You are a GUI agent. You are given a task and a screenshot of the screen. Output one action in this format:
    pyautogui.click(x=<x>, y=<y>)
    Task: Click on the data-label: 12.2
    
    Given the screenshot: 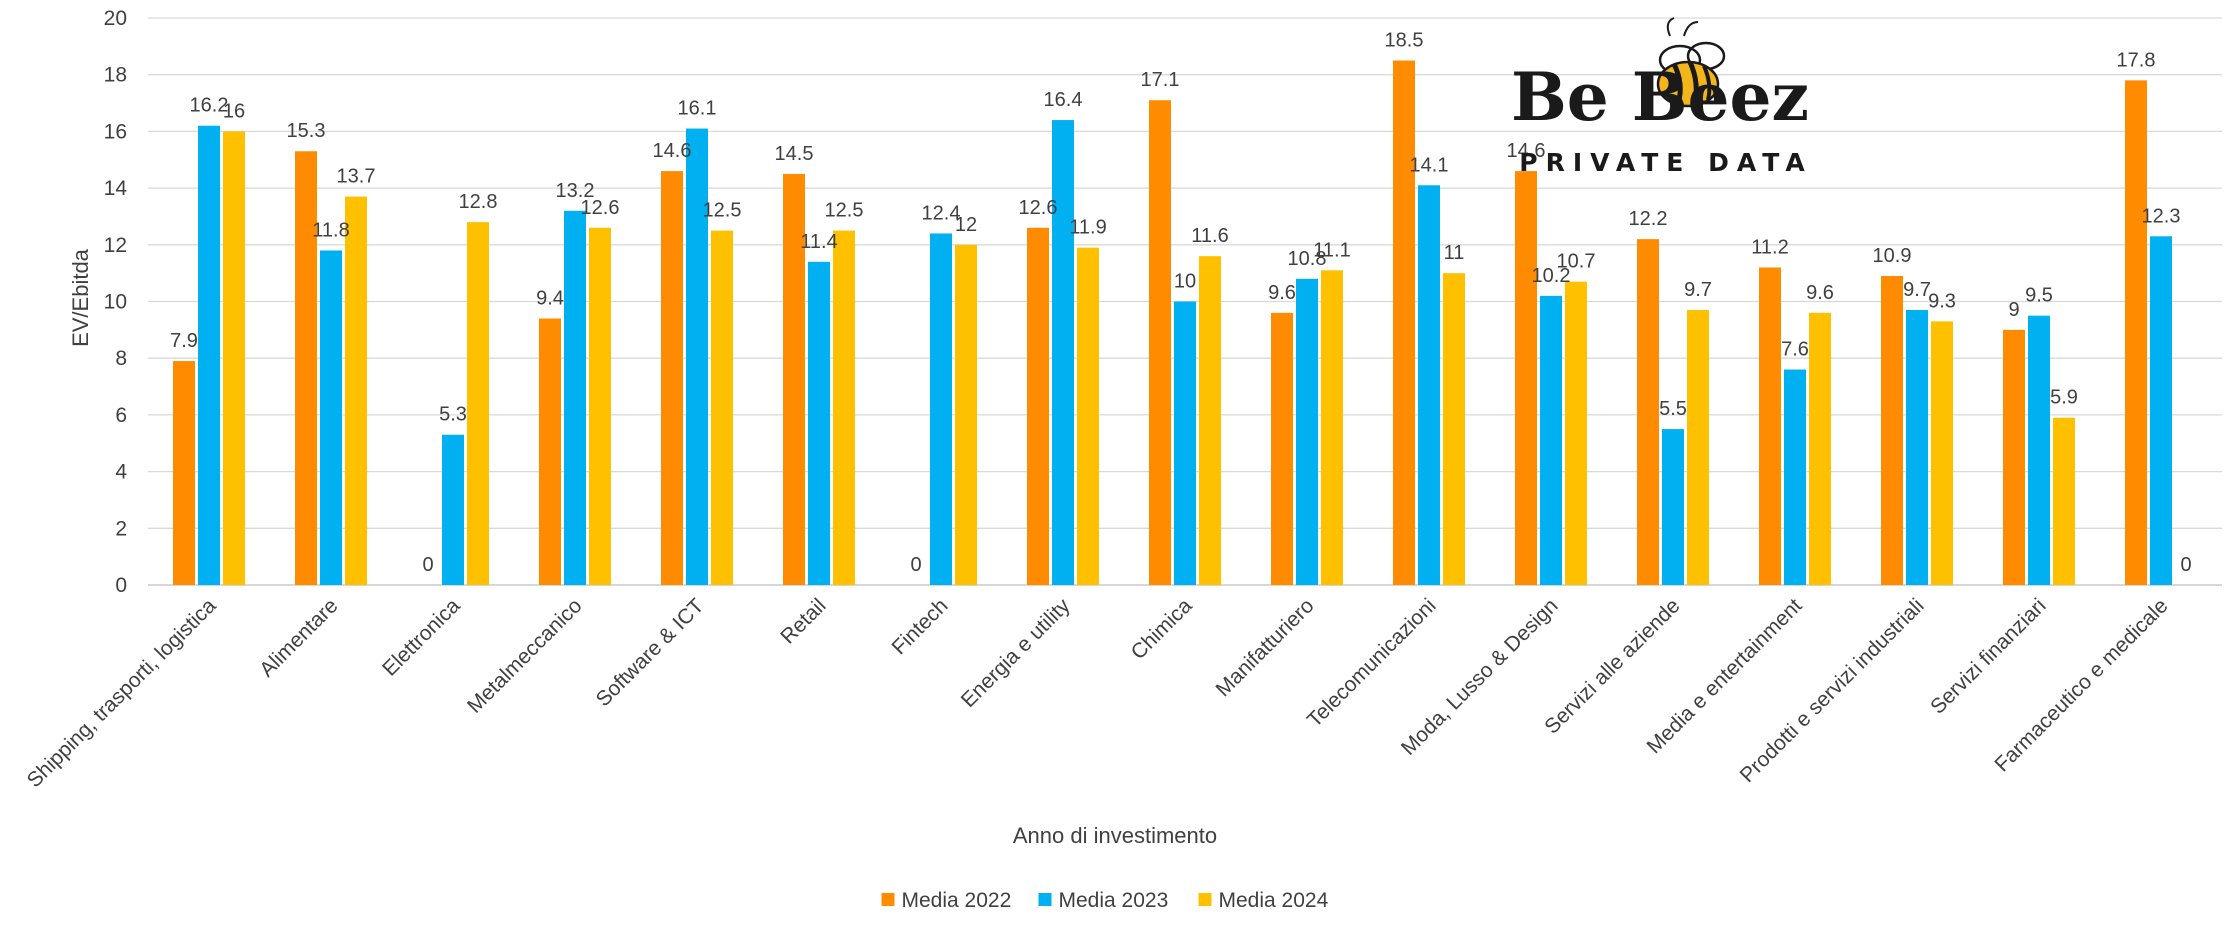 What is the action you would take?
    pyautogui.click(x=1648, y=219)
    